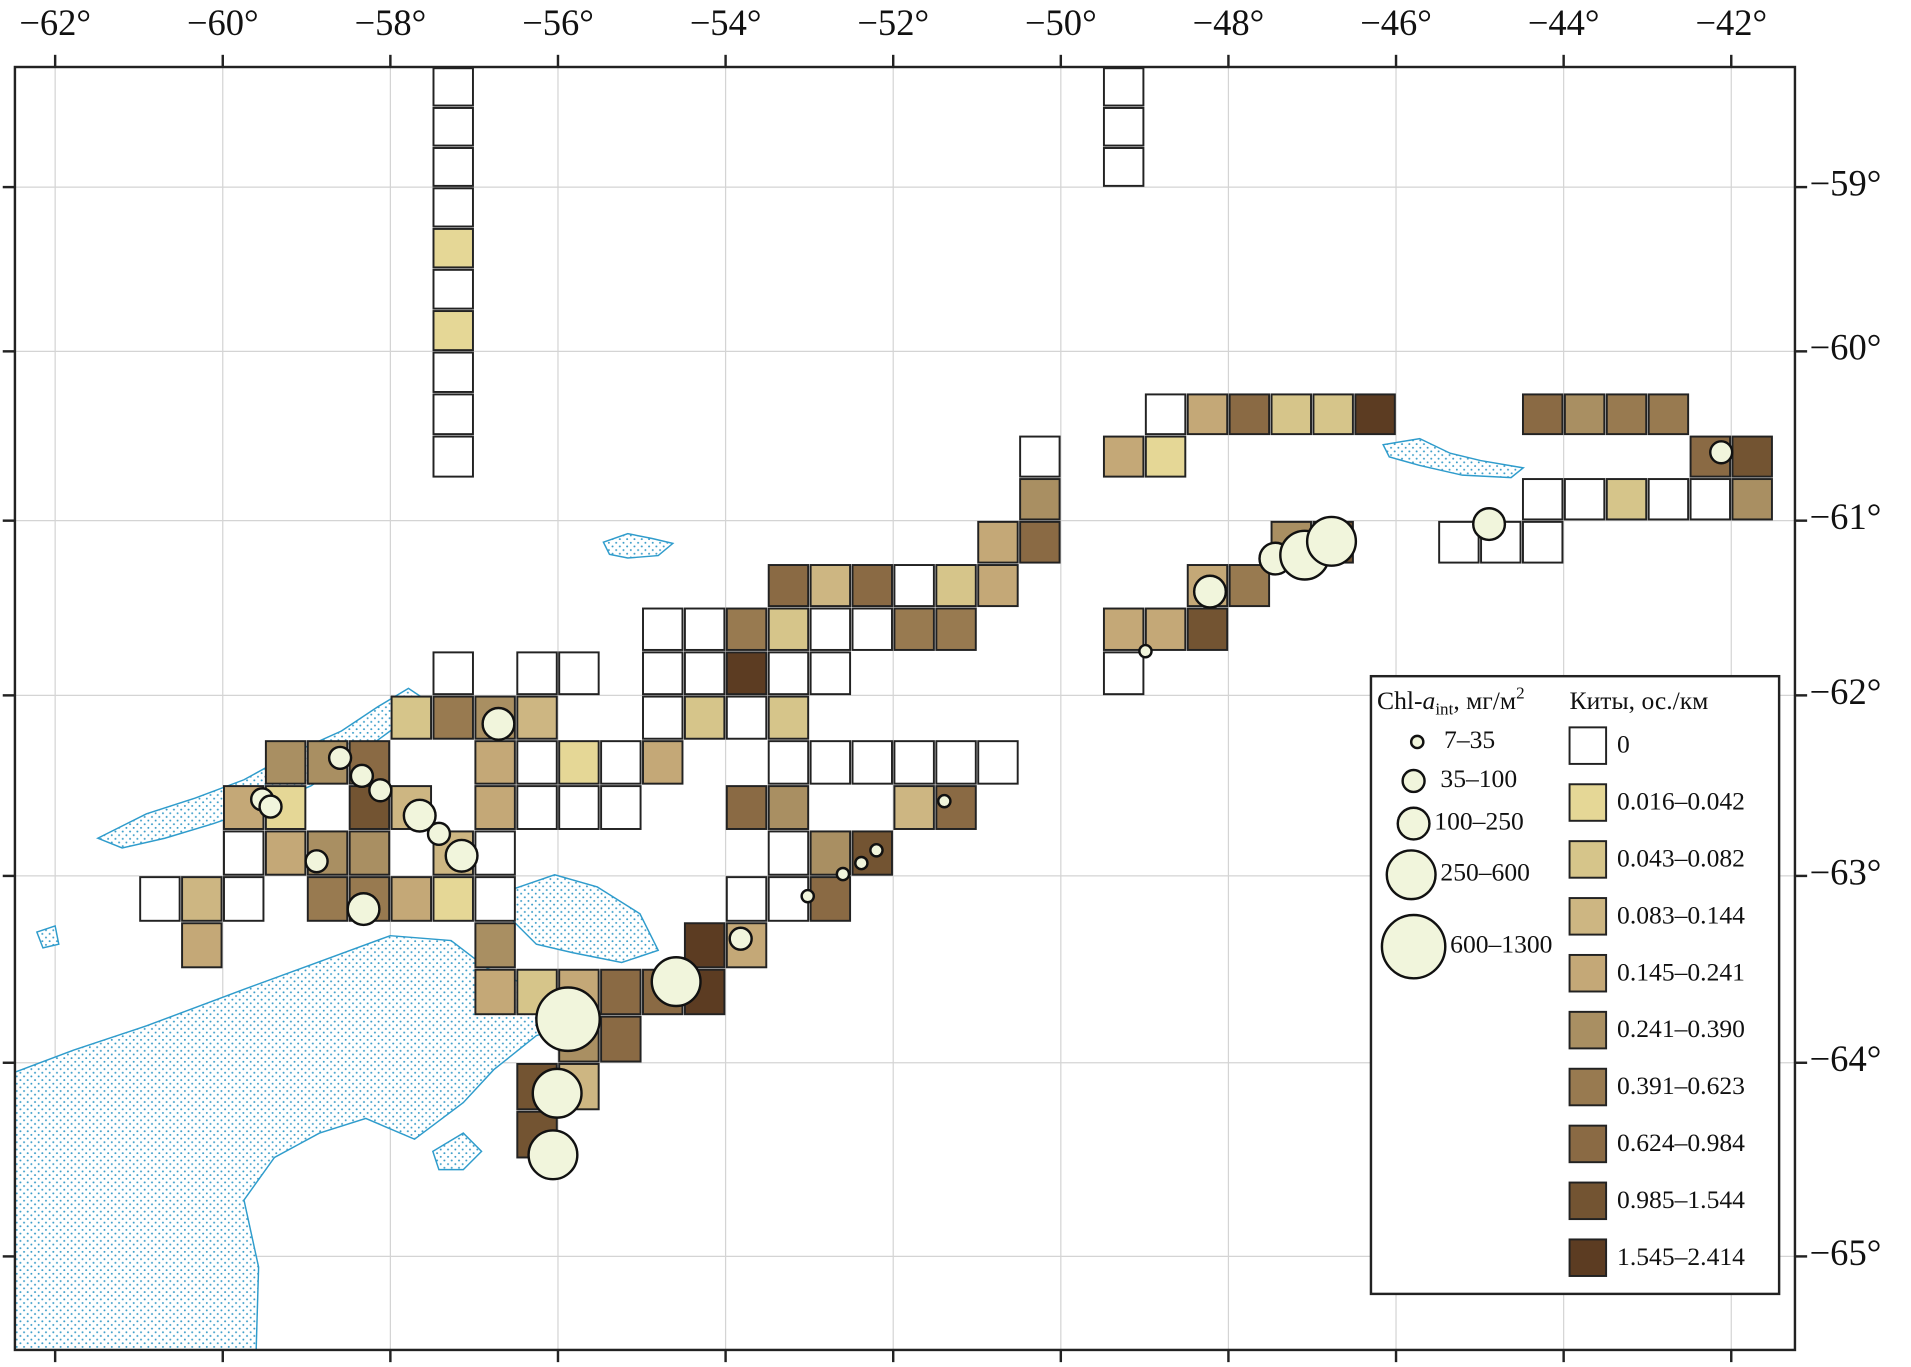 The image size is (1911, 1367). What do you see at coordinates (1444, 708) in the screenshot?
I see `legend-chl-title-part: int` at bounding box center [1444, 708].